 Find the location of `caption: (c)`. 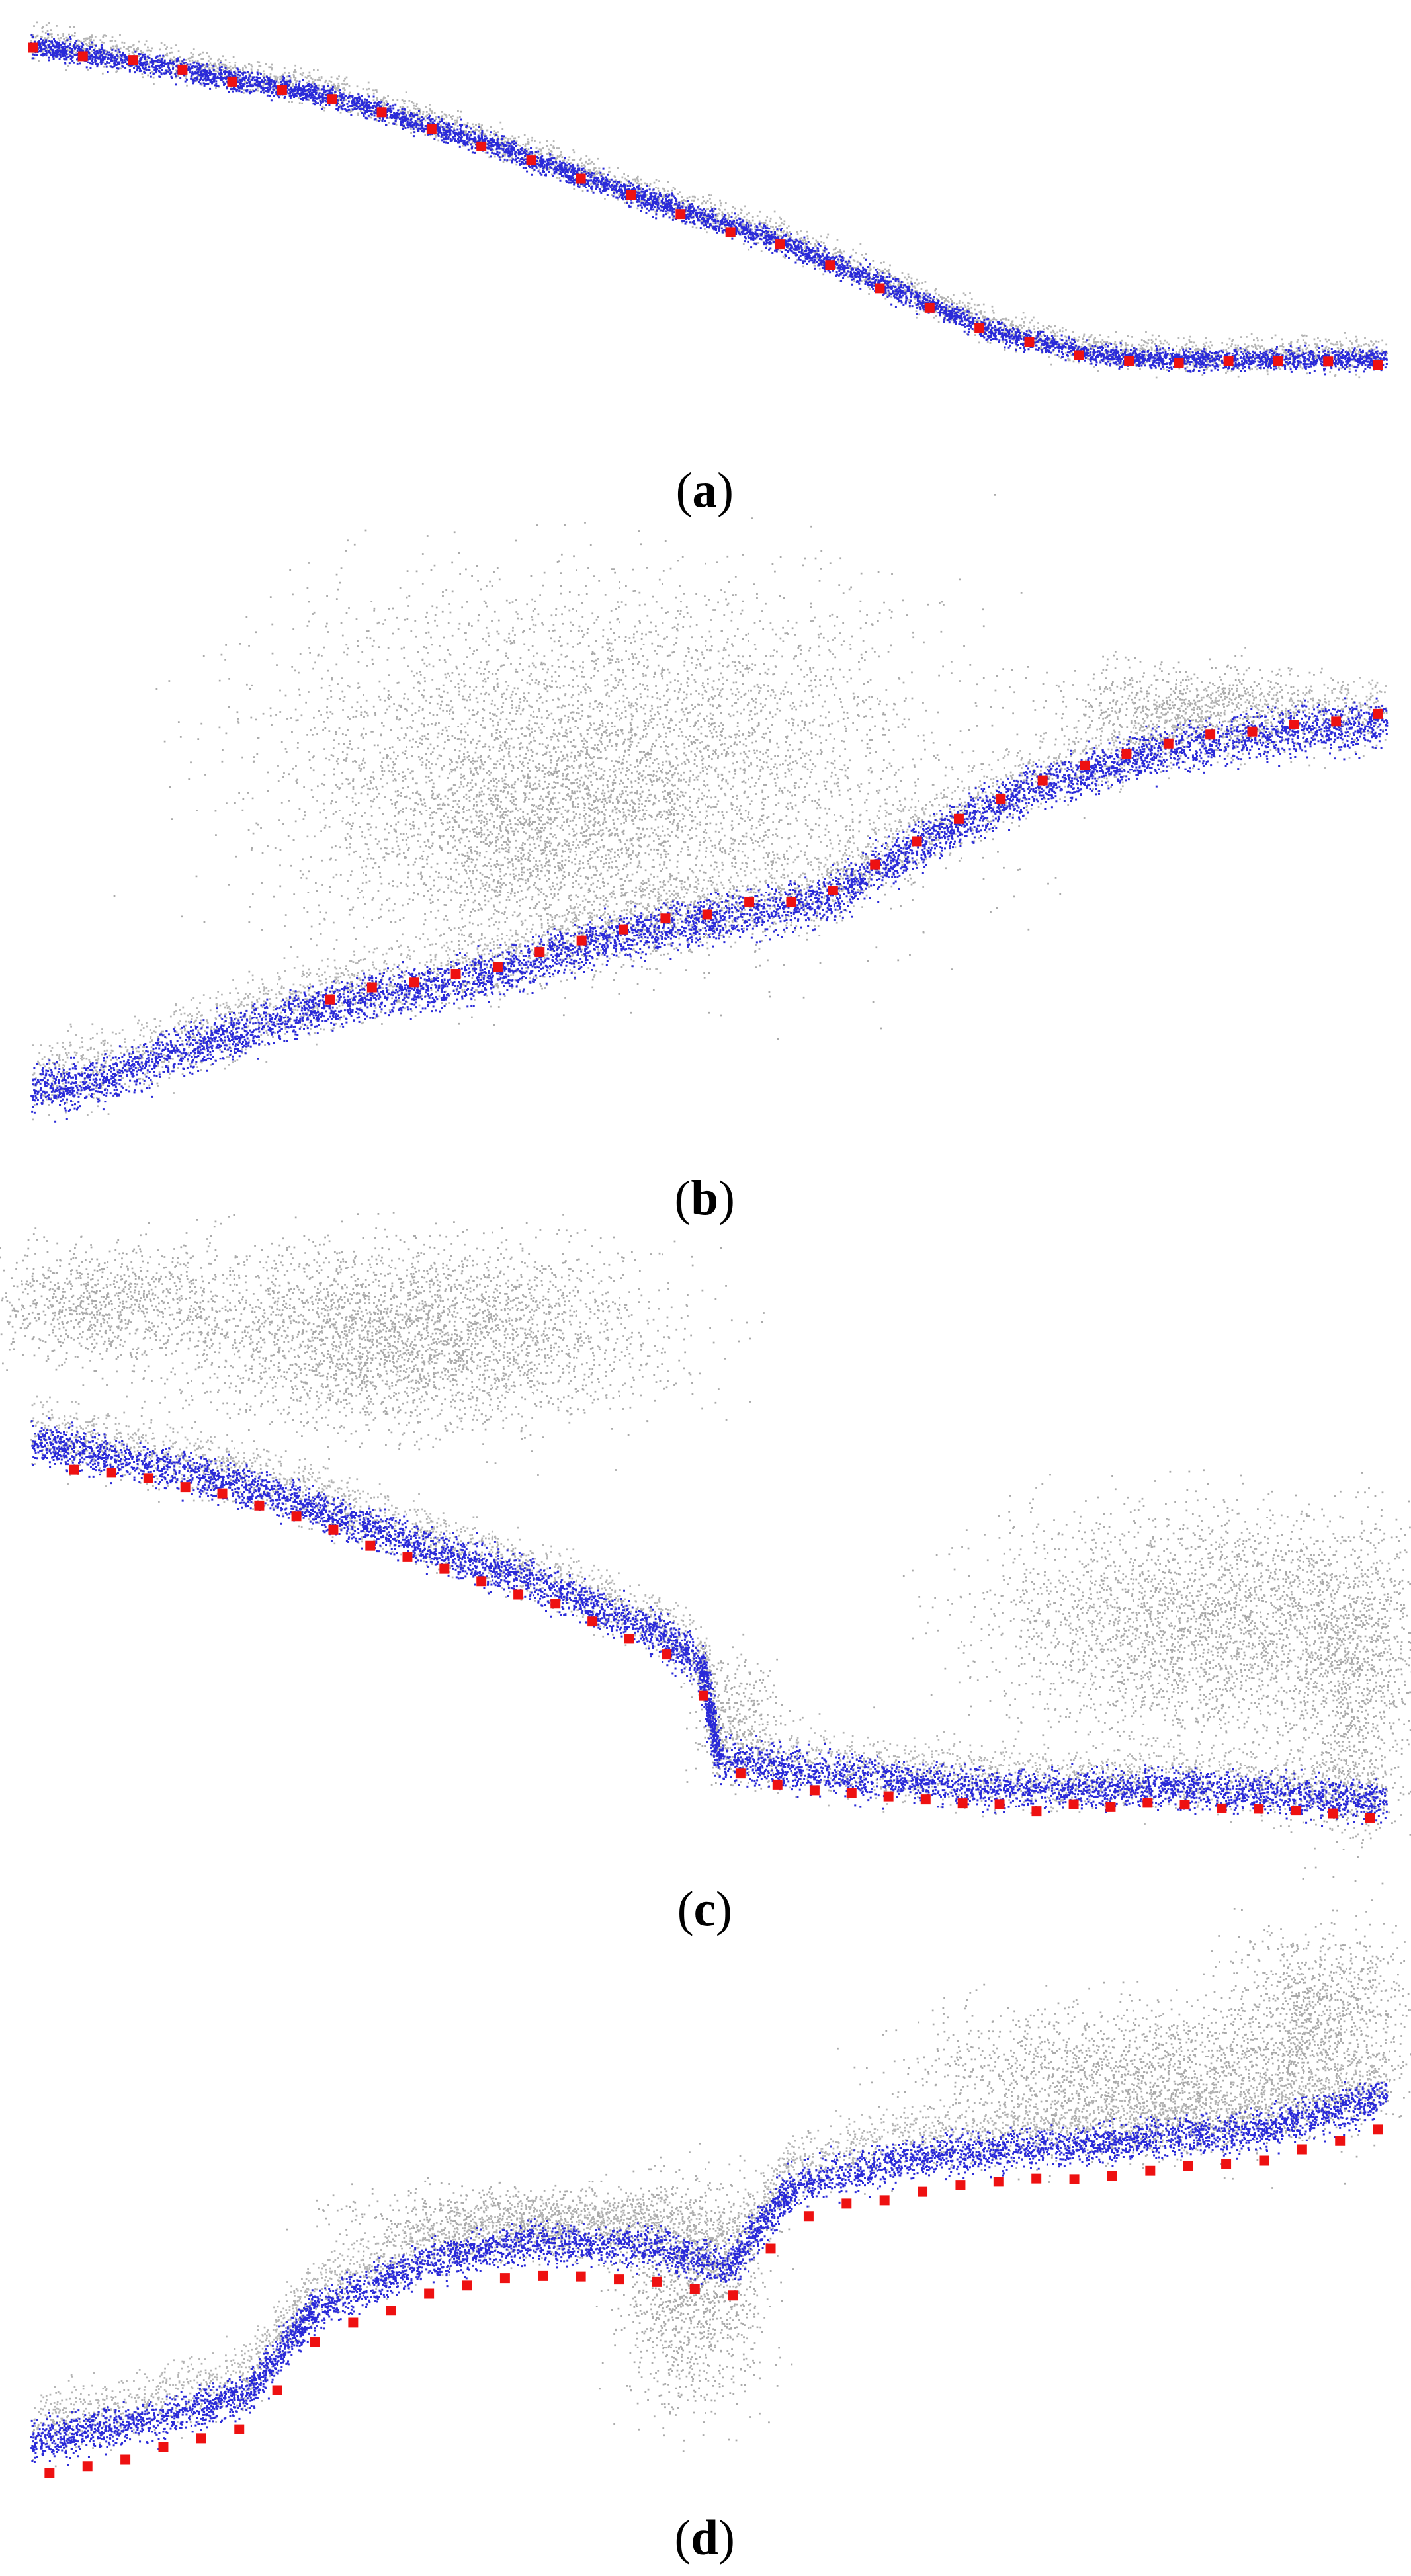

caption: (c) is located at coordinates (704, 1909).